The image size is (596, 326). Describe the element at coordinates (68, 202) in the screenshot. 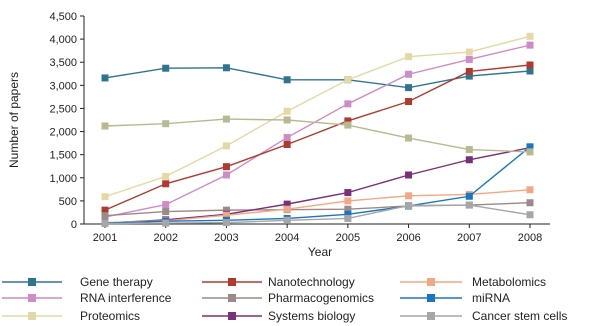

I see `y-tick-label: 500` at that location.